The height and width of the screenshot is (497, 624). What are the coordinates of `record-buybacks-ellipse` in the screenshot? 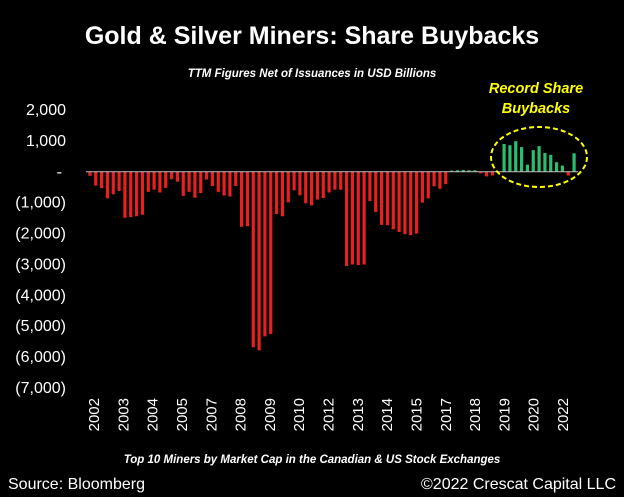 It's located at (539, 157).